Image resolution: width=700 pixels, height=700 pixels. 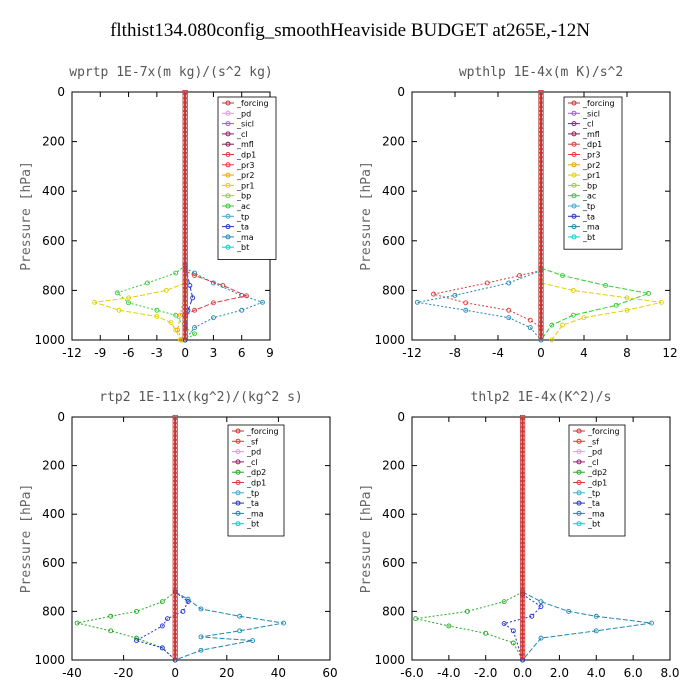 What do you see at coordinates (455, 353) in the screenshot?
I see `x-tick-label: -8` at bounding box center [455, 353].